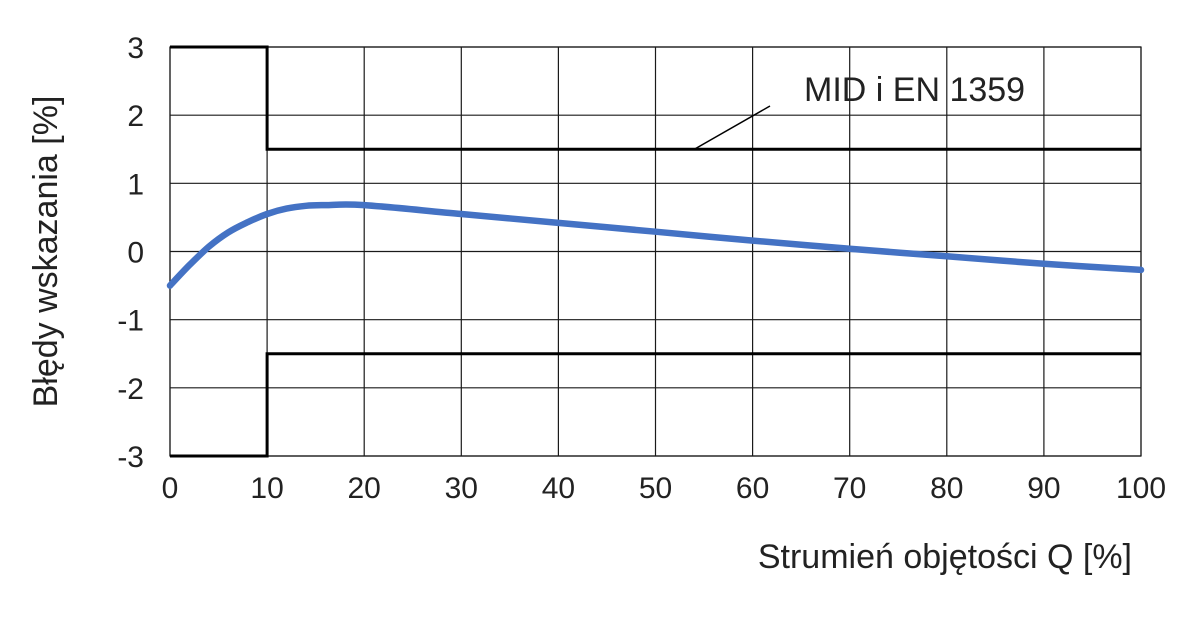  I want to click on error-curve-series, so click(655, 245).